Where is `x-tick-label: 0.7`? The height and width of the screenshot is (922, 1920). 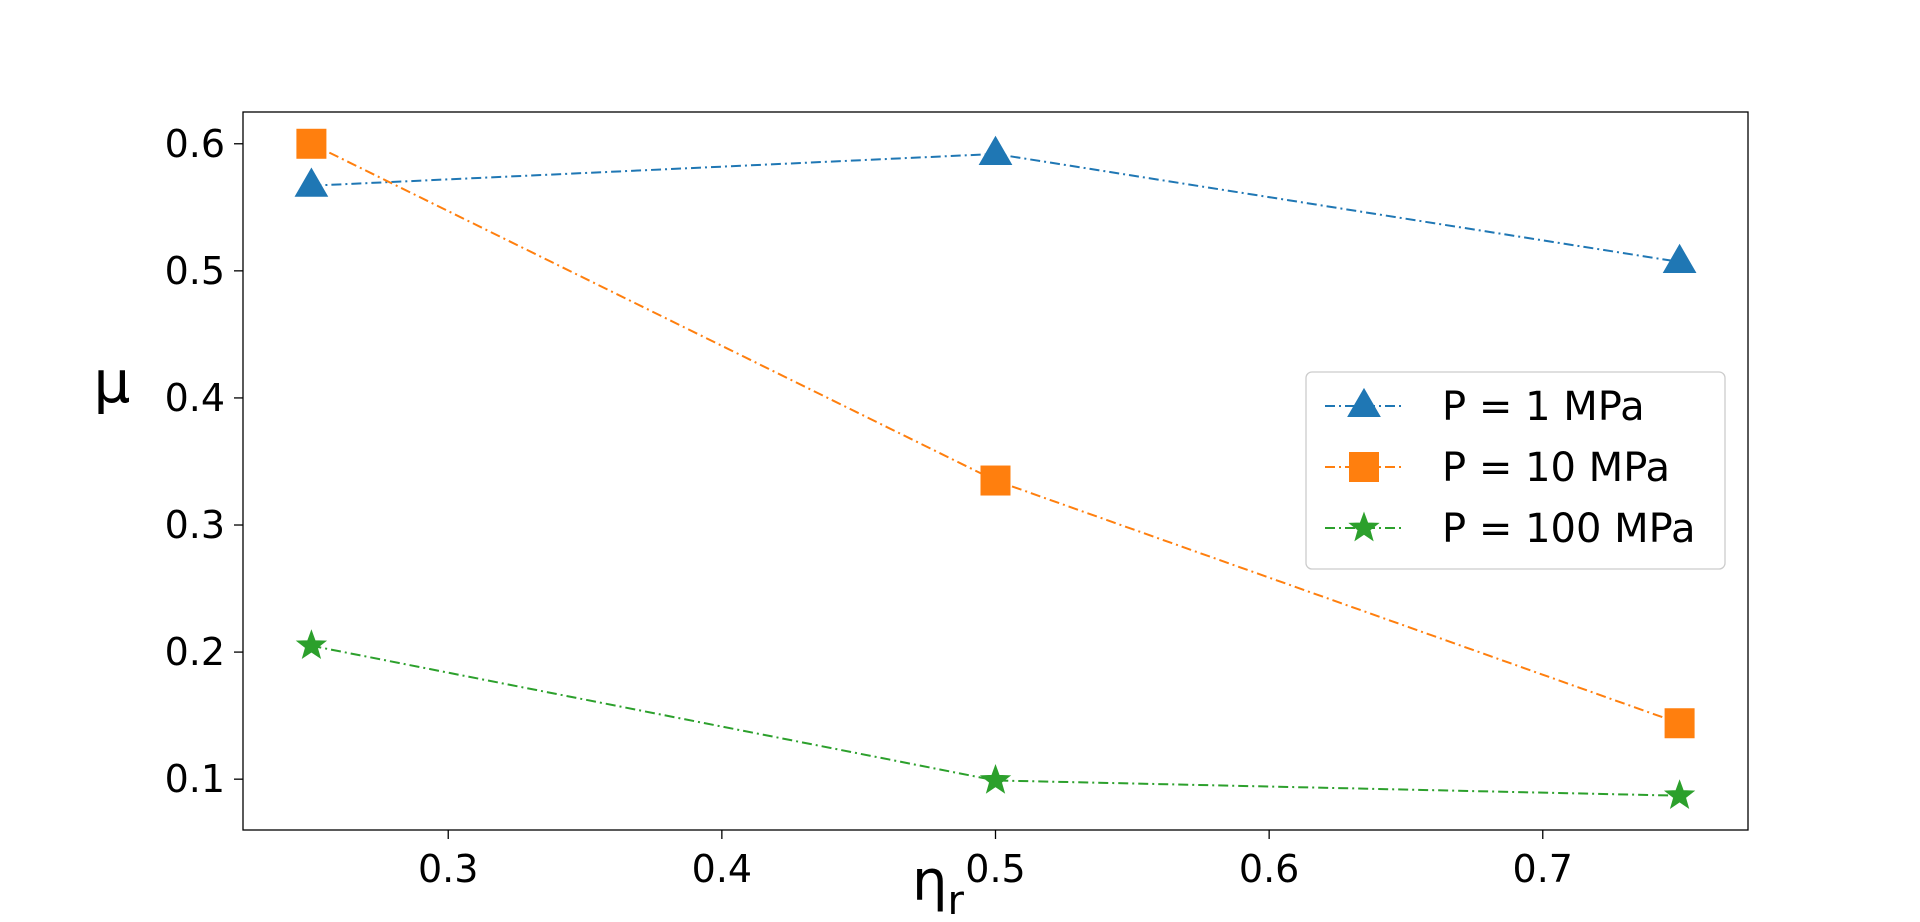
x-tick-label: 0.7 is located at coordinates (1543, 869).